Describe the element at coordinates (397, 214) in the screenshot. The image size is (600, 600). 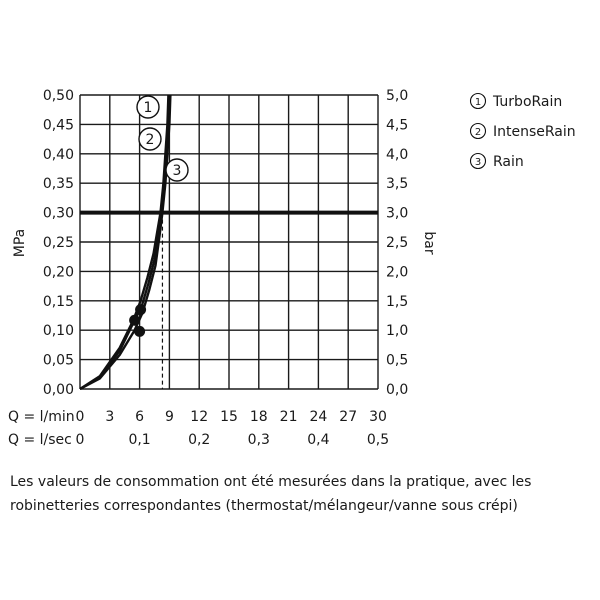
I see `y-tick-label-bar: 3,0` at that location.